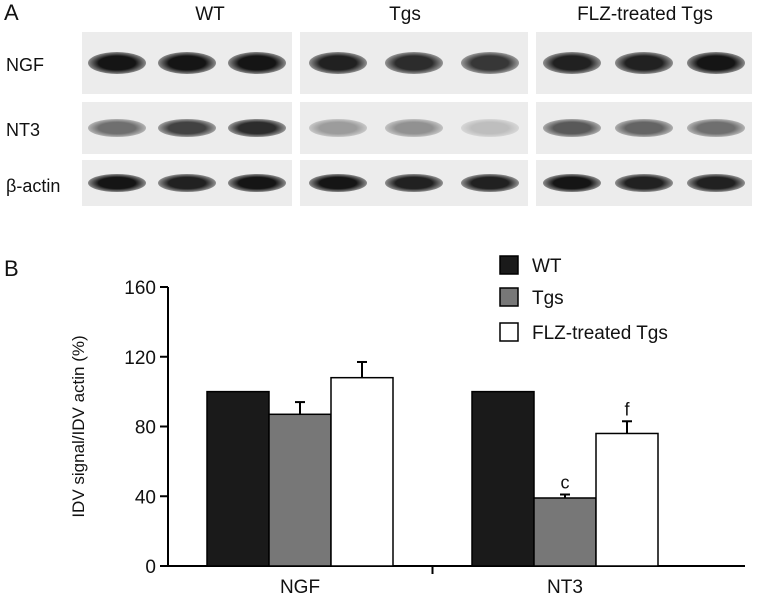 This screenshot has height=599, width=757. Describe the element at coordinates (565, 483) in the screenshot. I see `significance-label: c` at that location.